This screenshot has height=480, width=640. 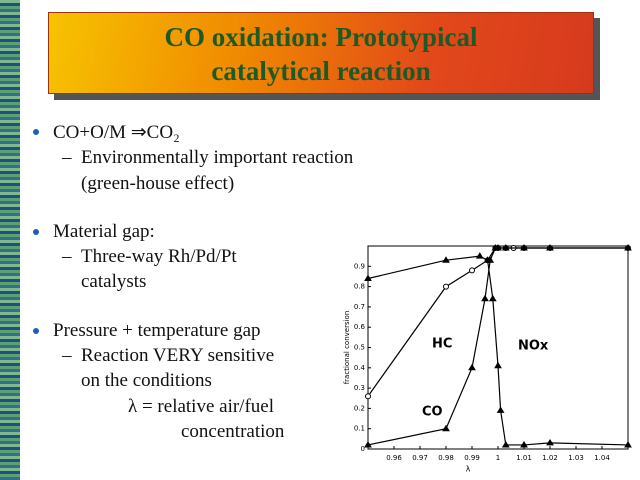 What do you see at coordinates (359, 287) in the screenshot?
I see `y-tick-label: 0.8` at bounding box center [359, 287].